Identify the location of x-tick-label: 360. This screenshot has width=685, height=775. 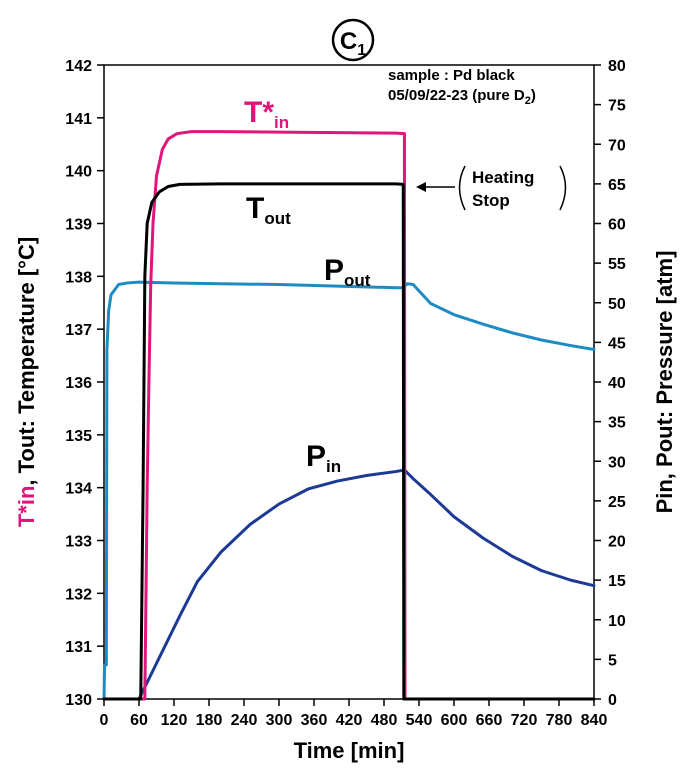
(314, 720).